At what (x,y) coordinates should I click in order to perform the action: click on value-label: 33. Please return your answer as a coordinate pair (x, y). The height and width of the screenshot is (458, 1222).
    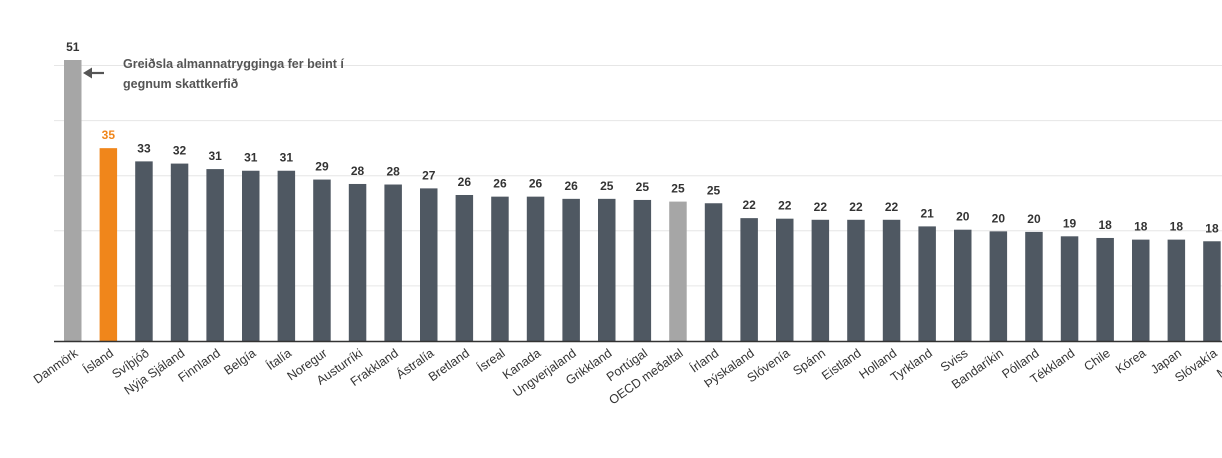
    Looking at the image, I should click on (144, 148).